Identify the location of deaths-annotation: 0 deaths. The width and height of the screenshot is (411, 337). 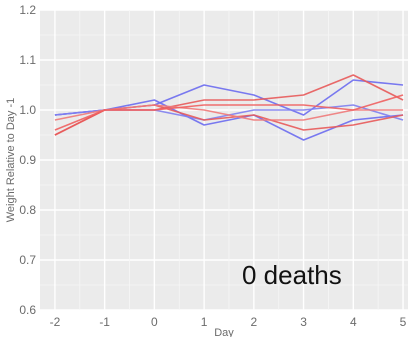
(292, 275).